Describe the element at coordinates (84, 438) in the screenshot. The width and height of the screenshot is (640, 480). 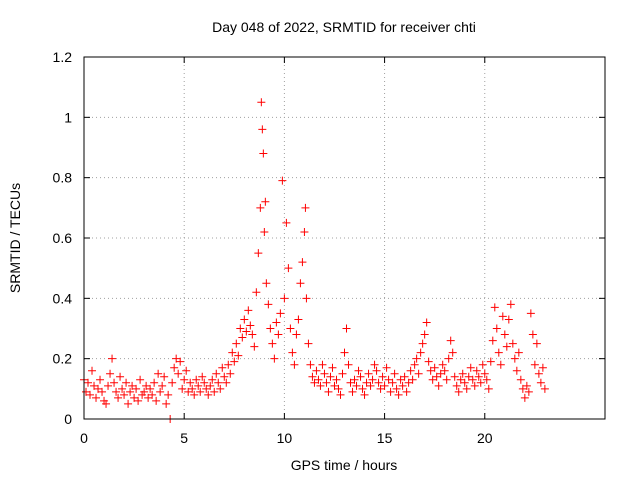
I see `x-tick-label: 0` at that location.